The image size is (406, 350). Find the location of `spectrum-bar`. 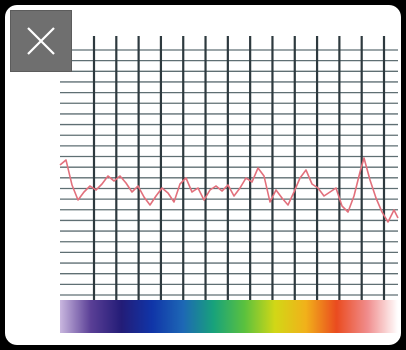

spectrum-bar is located at coordinates (229, 316).